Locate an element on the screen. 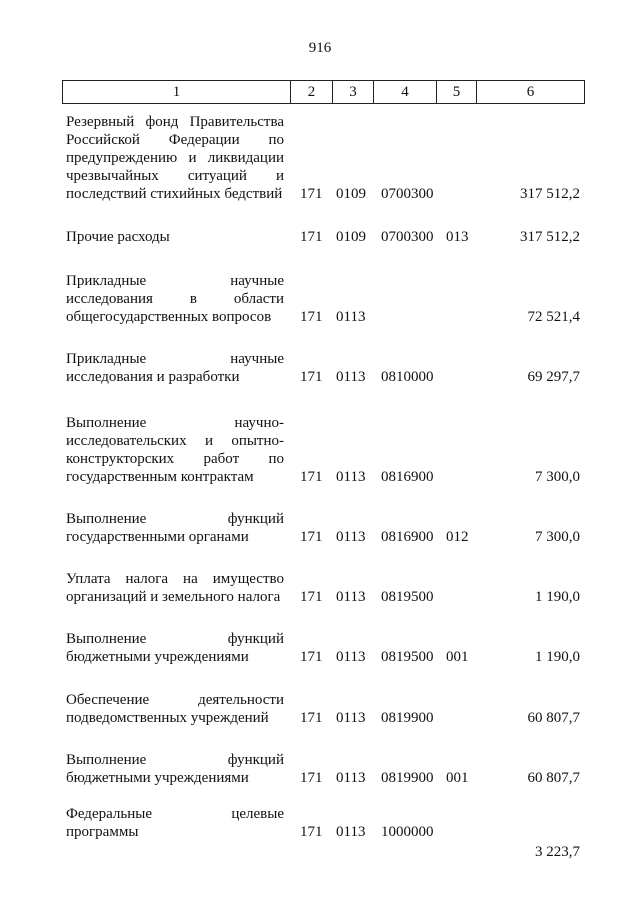 This screenshot has height=905, width=640. description-line: общегосударственных вопросов is located at coordinates (169, 317).